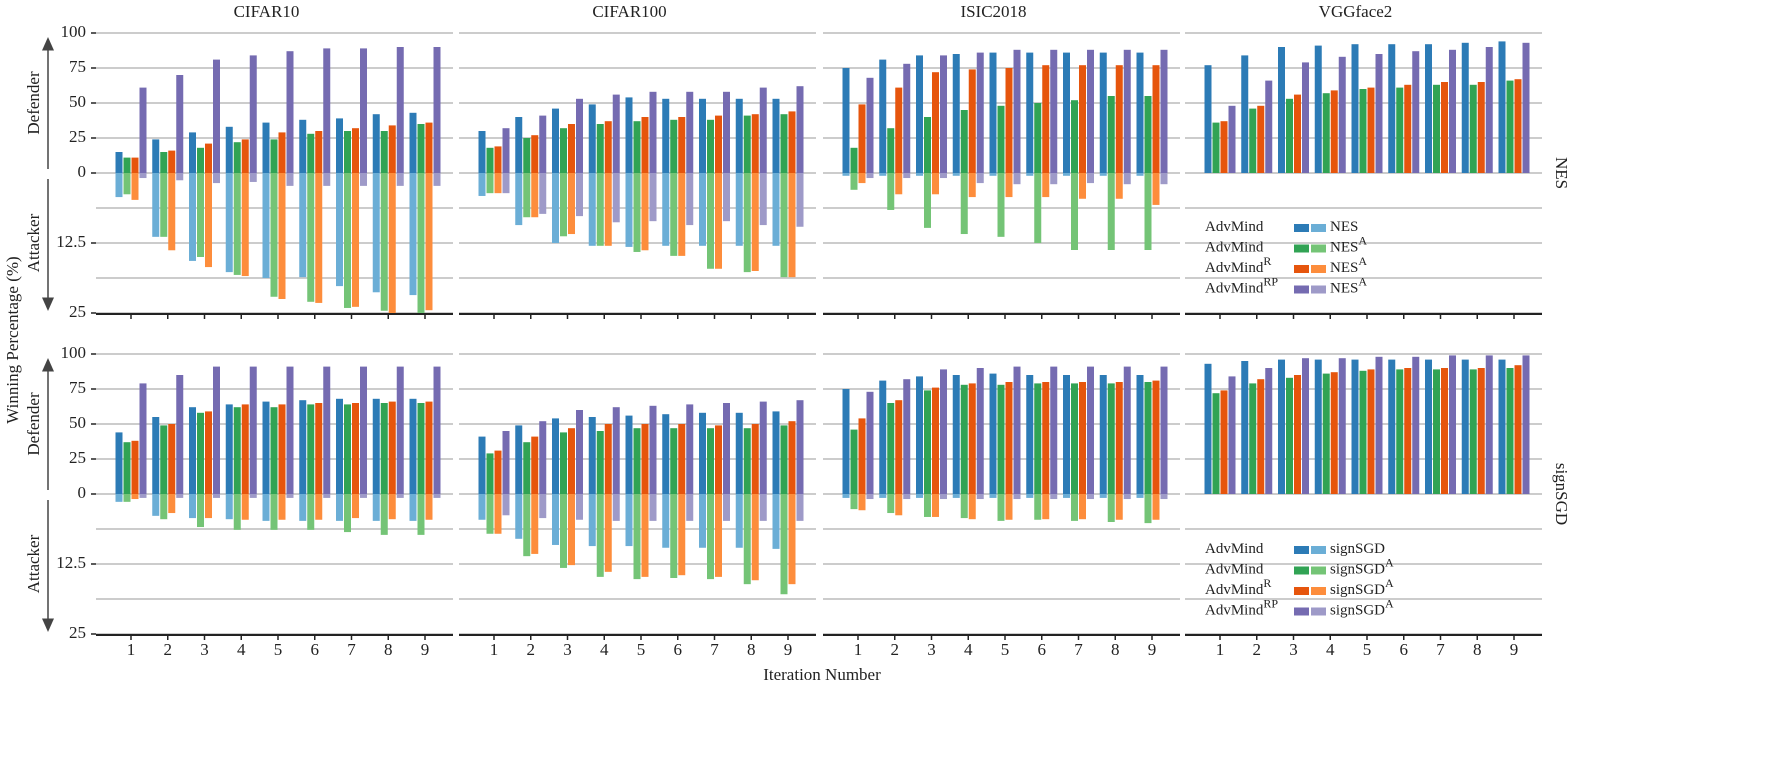 The height and width of the screenshot is (773, 1773). Describe the element at coordinates (1477, 649) in the screenshot. I see `x-tick-label: 8` at that location.